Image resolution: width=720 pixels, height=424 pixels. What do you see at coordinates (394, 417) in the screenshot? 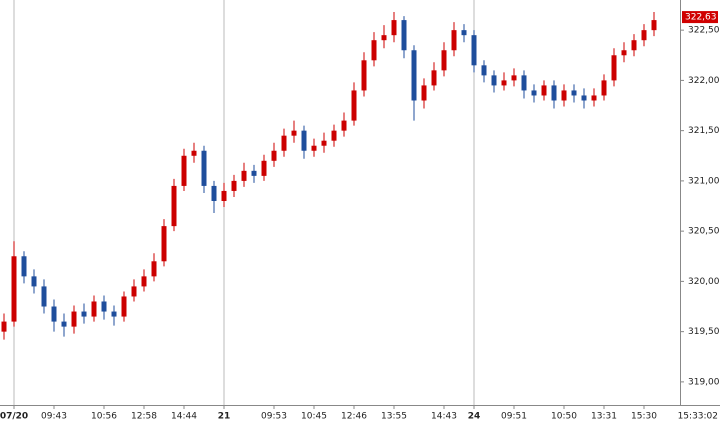
I see `x-tick-label: 13:55` at bounding box center [394, 417].